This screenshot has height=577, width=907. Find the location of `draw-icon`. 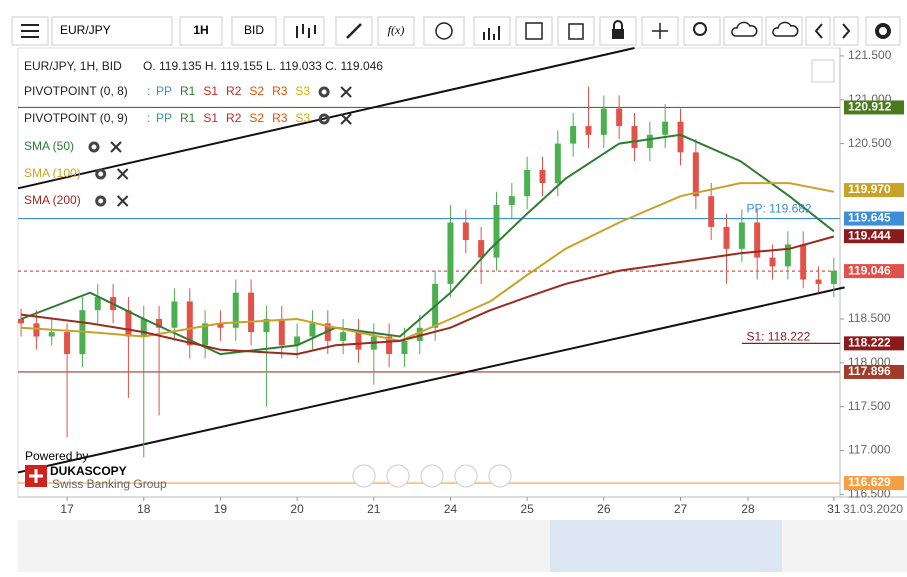

draw-icon is located at coordinates (354, 31).